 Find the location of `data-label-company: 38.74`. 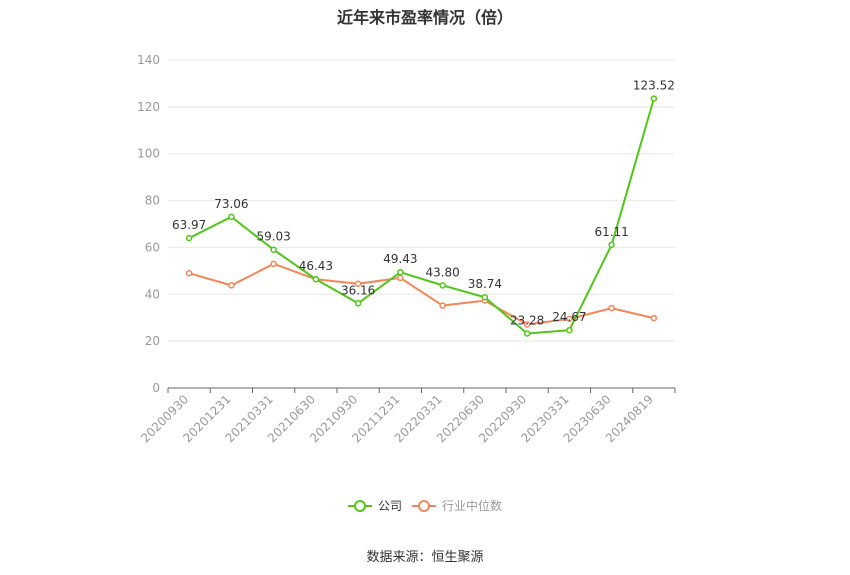

data-label-company: 38.74 is located at coordinates (485, 284).